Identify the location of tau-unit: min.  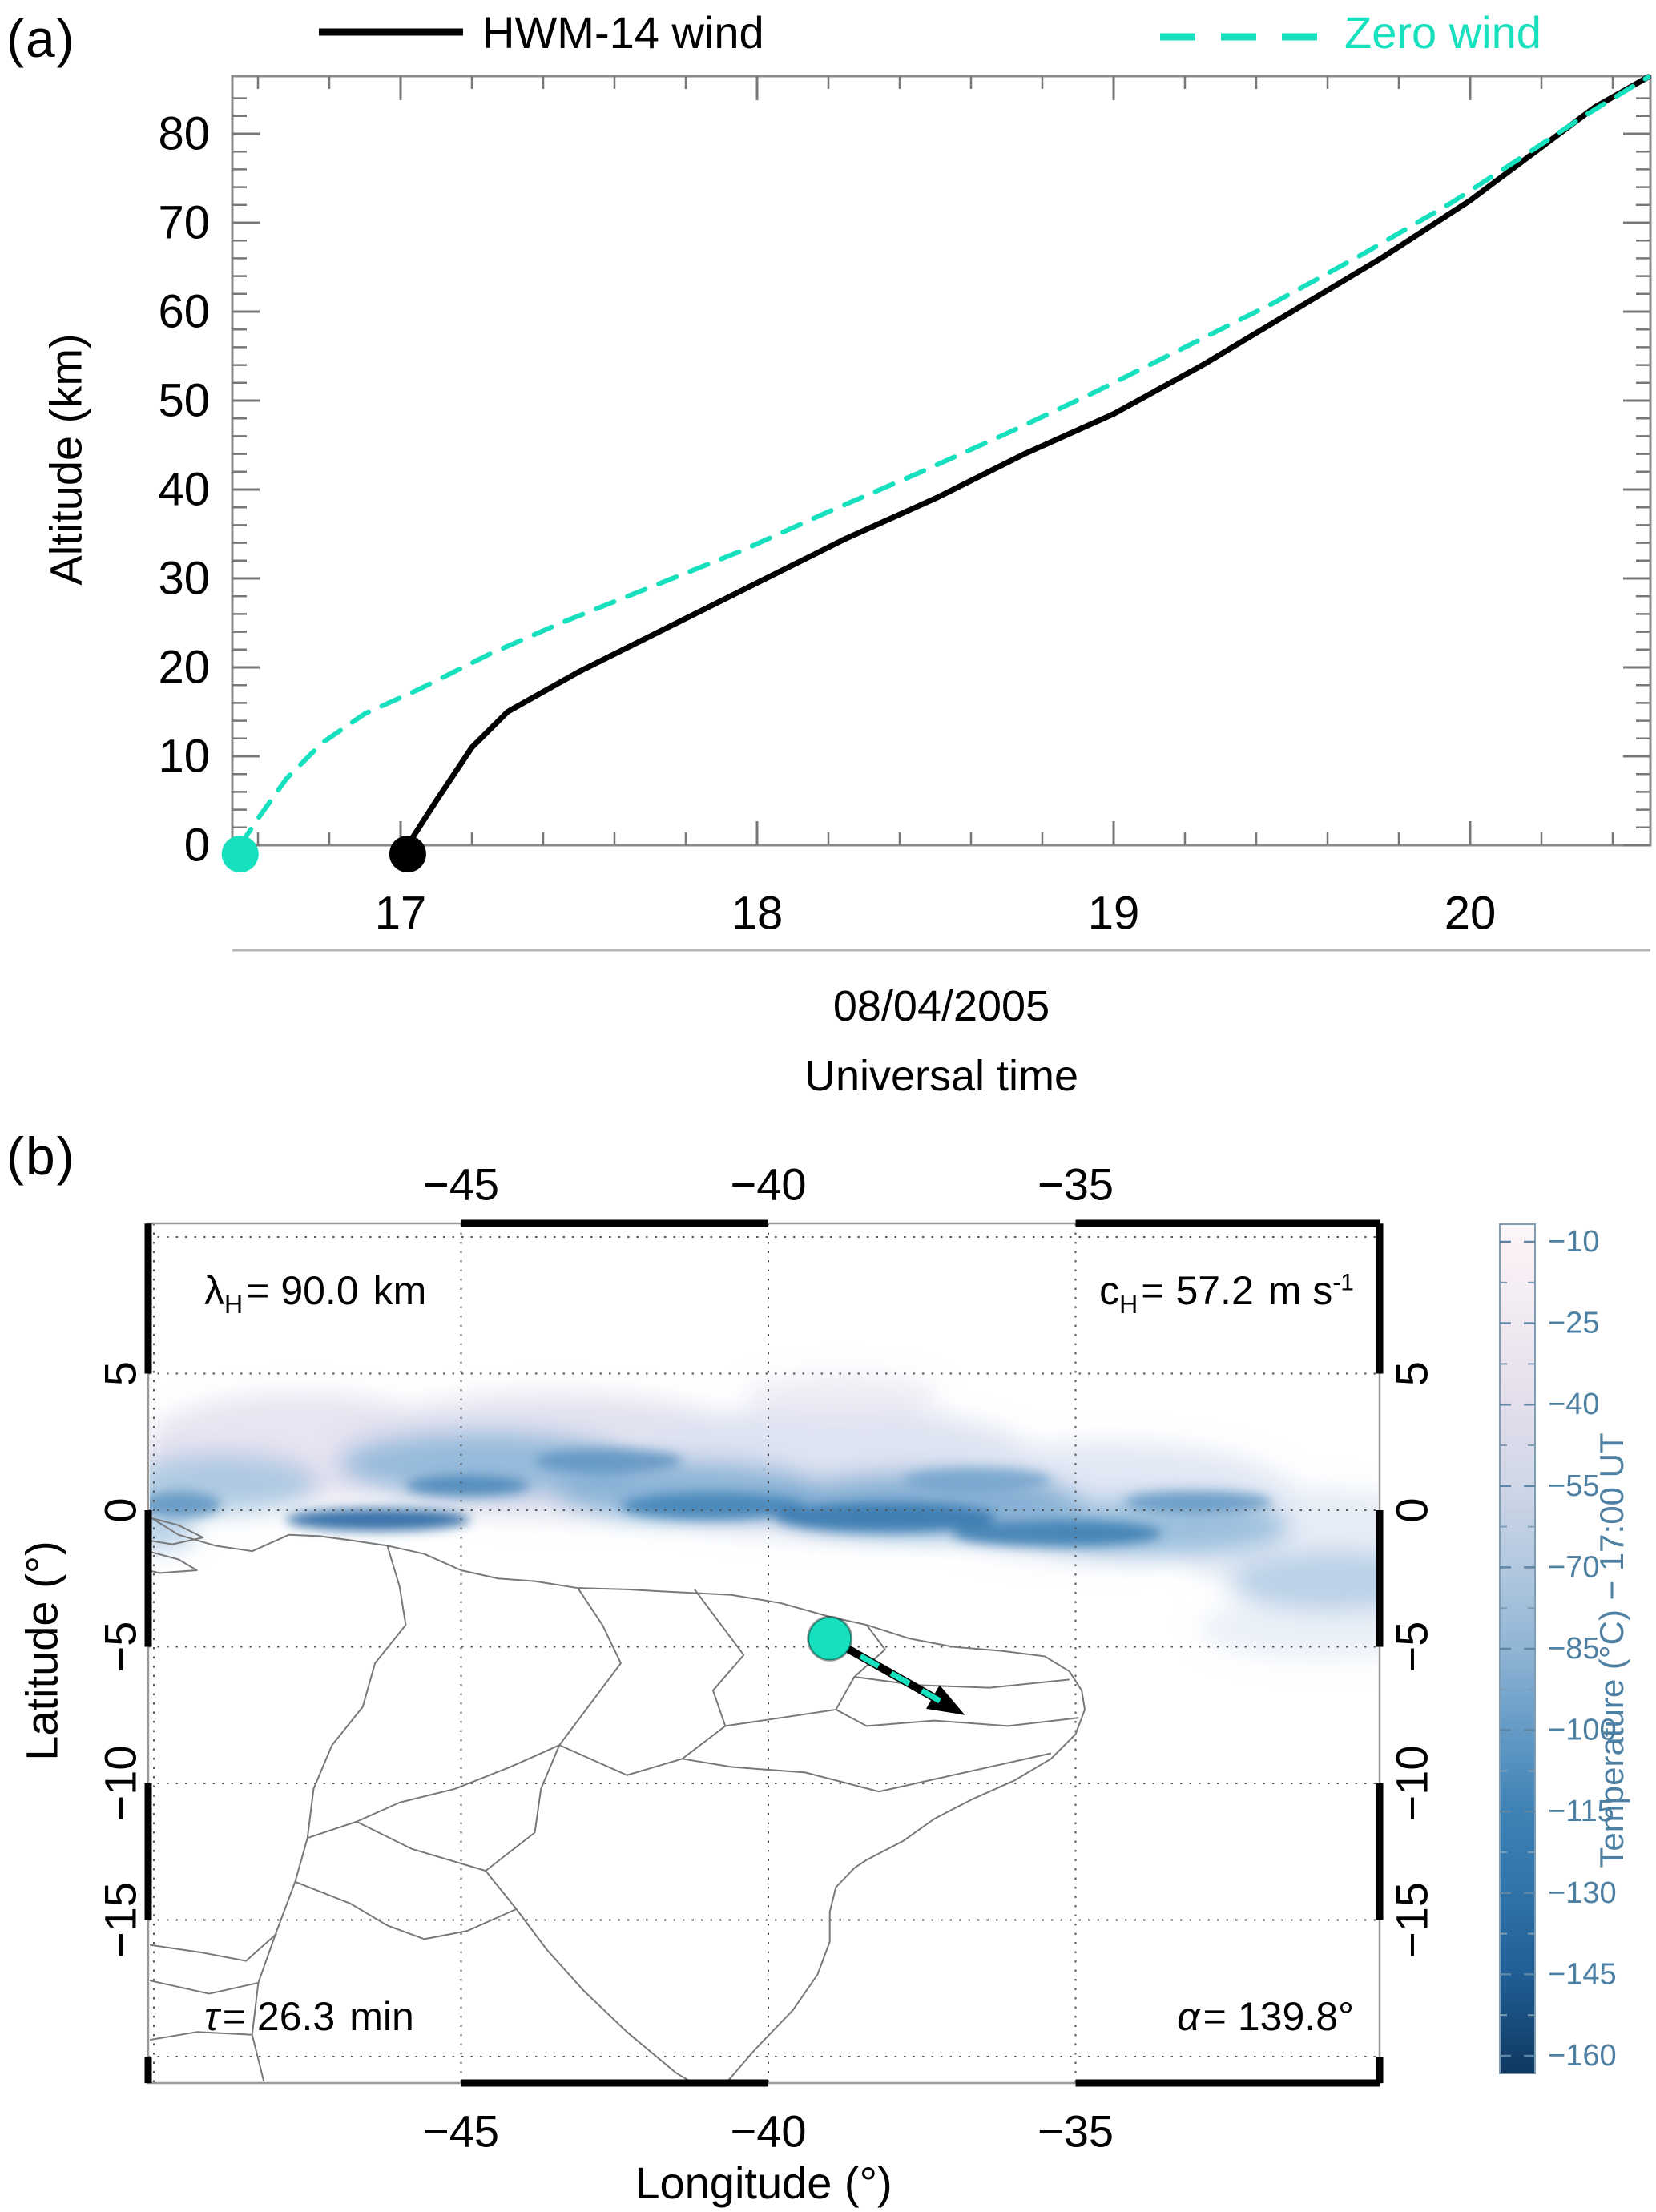
(381, 2016).